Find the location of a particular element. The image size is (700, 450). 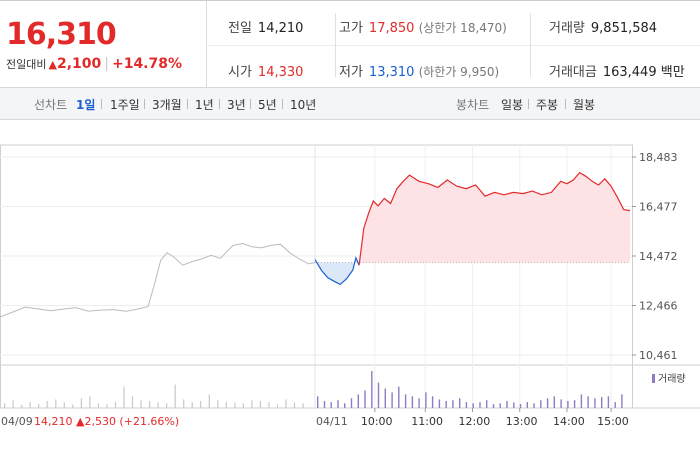

tab-weekly: 주봉 is located at coordinates (547, 105).